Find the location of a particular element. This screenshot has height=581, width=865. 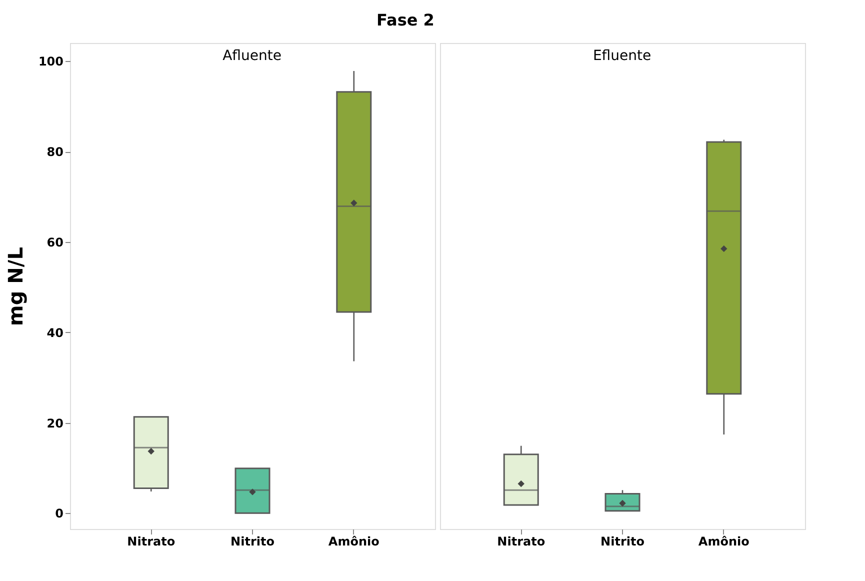

y-tick-label: 60 is located at coordinates (55, 242).